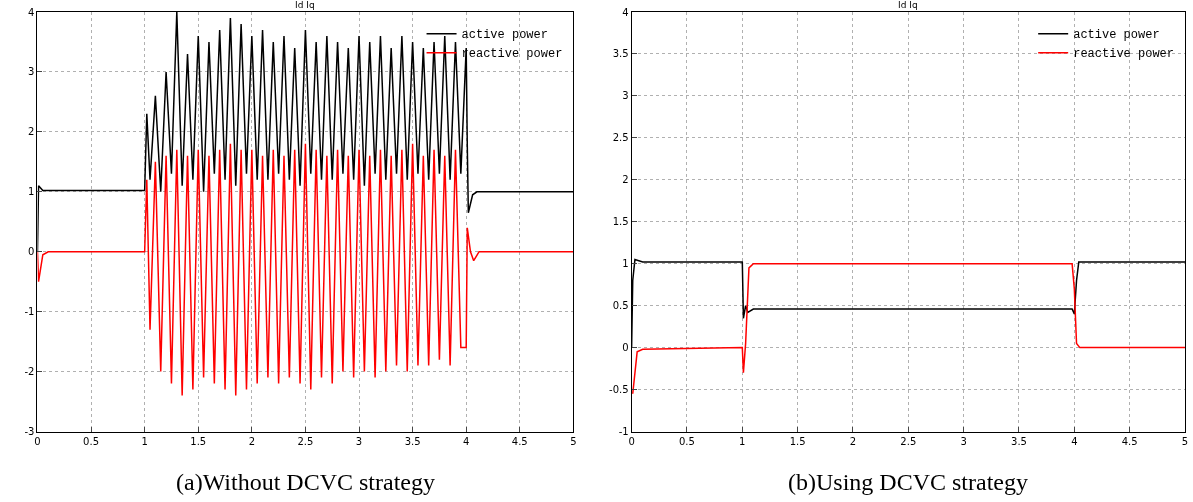 The image size is (1193, 502). What do you see at coordinates (305, 482) in the screenshot?
I see `text: (a)Without DCVC strategy` at bounding box center [305, 482].